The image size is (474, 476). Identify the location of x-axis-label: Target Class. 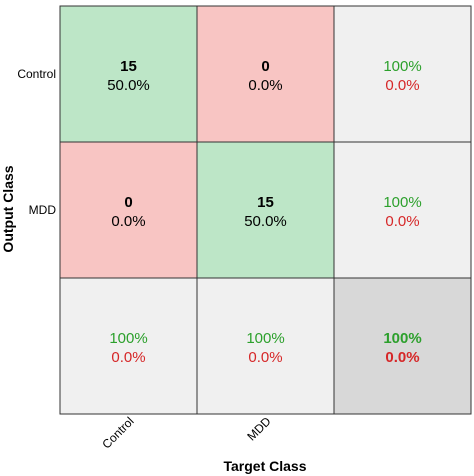
(265, 466).